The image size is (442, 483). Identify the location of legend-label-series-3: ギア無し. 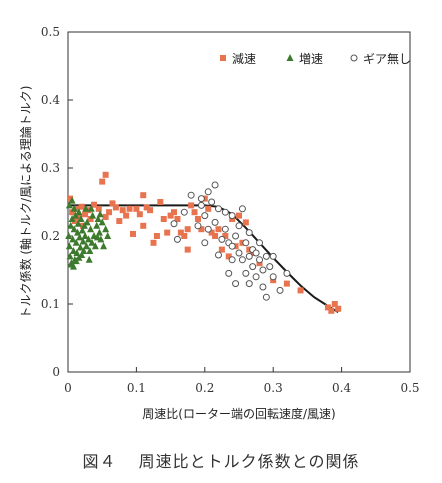
(387, 58).